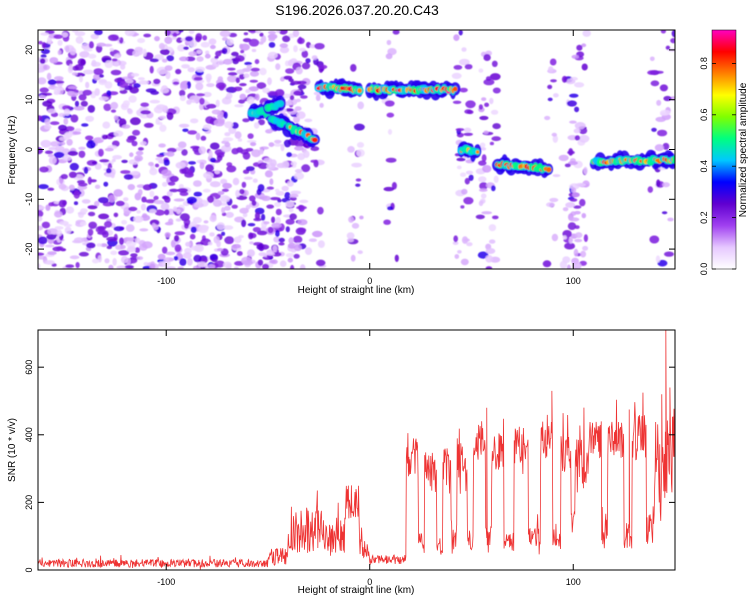 Image resolution: width=750 pixels, height=600 pixels. Describe the element at coordinates (29, 367) in the screenshot. I see `snr-ytick-label: 600` at that location.